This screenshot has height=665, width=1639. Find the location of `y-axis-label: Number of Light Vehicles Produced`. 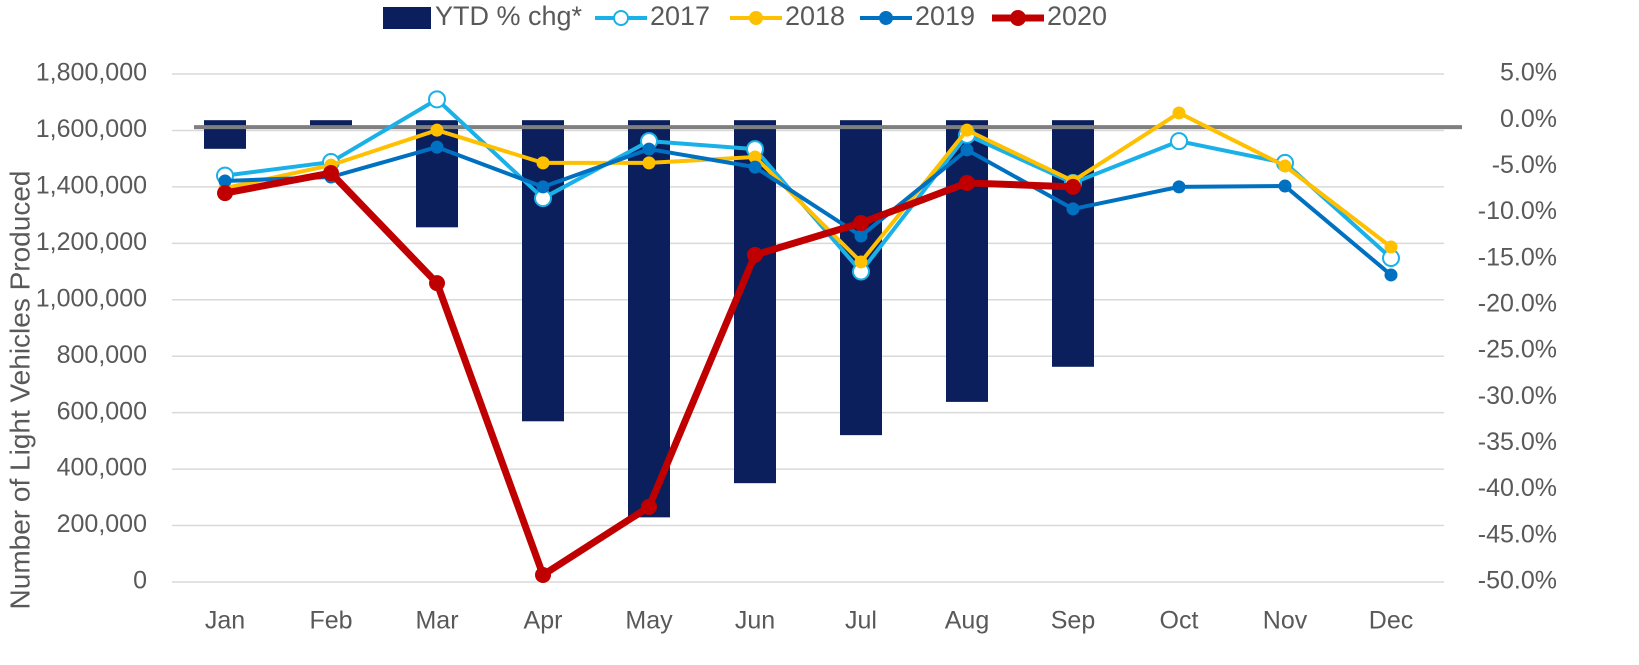

y-axis-label: Number of Light Vehicles Produced is located at coordinates (19, 390).